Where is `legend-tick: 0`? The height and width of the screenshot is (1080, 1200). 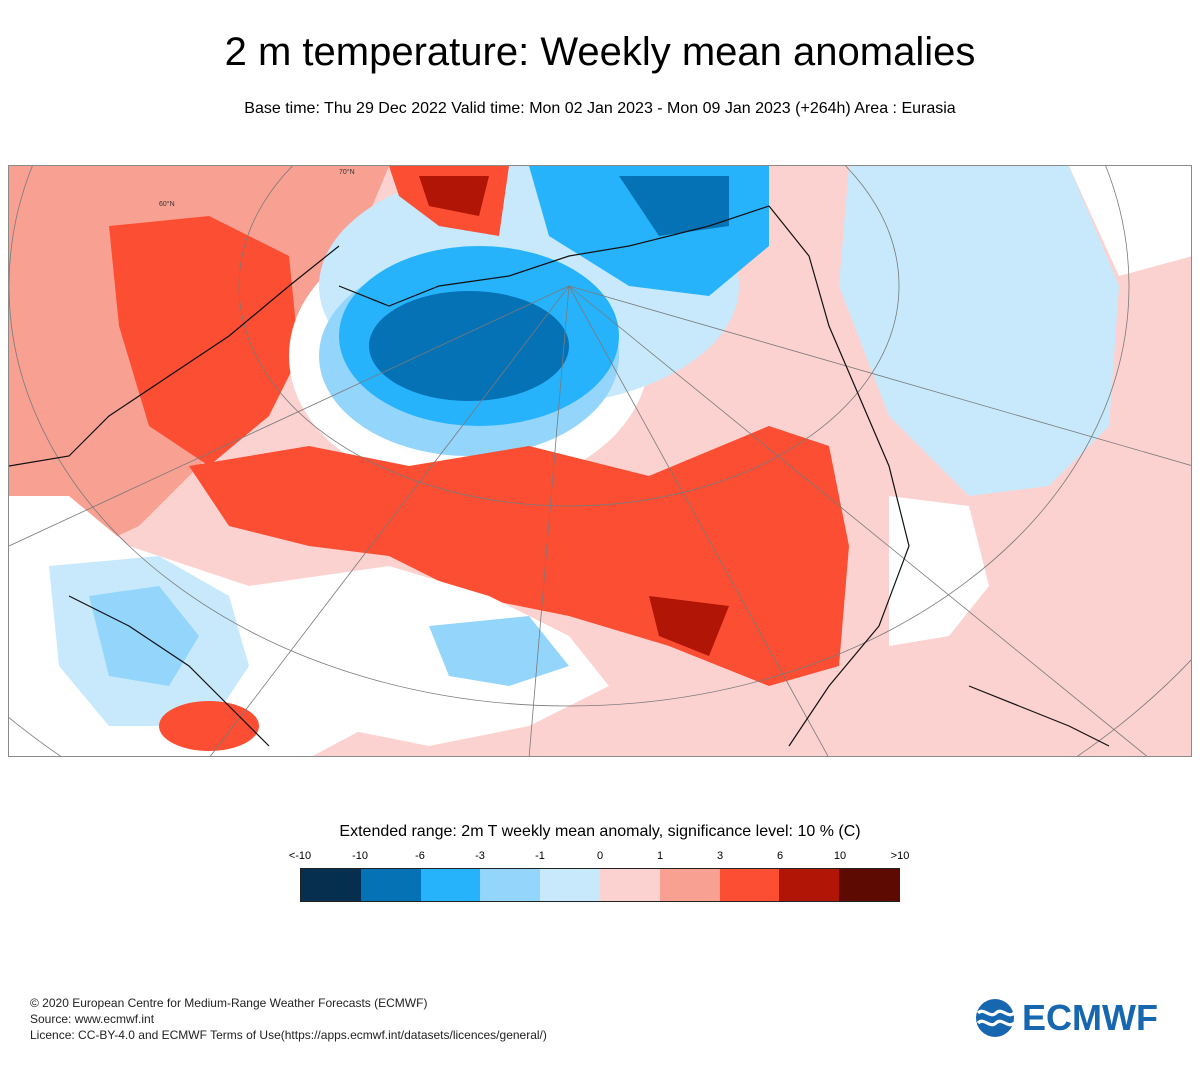 legend-tick: 0 is located at coordinates (600, 856).